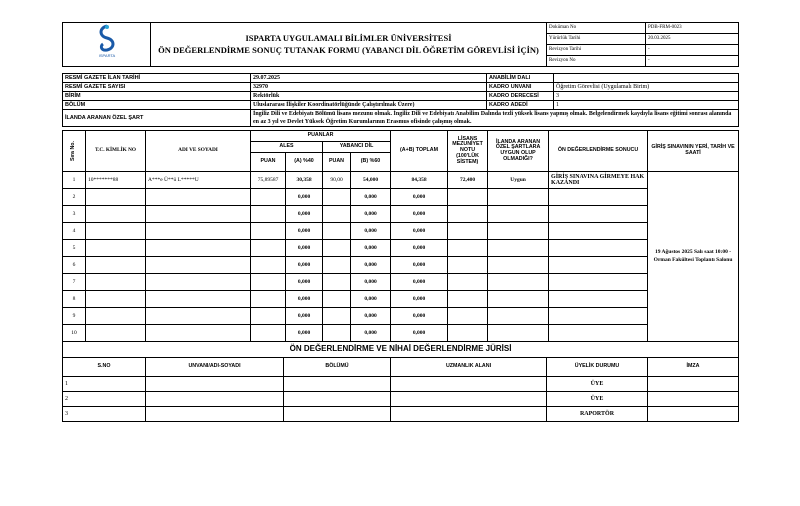 The width and height of the screenshot is (800, 506). I want to click on meta-label: Revizyon Tarihi, so click(596, 50).